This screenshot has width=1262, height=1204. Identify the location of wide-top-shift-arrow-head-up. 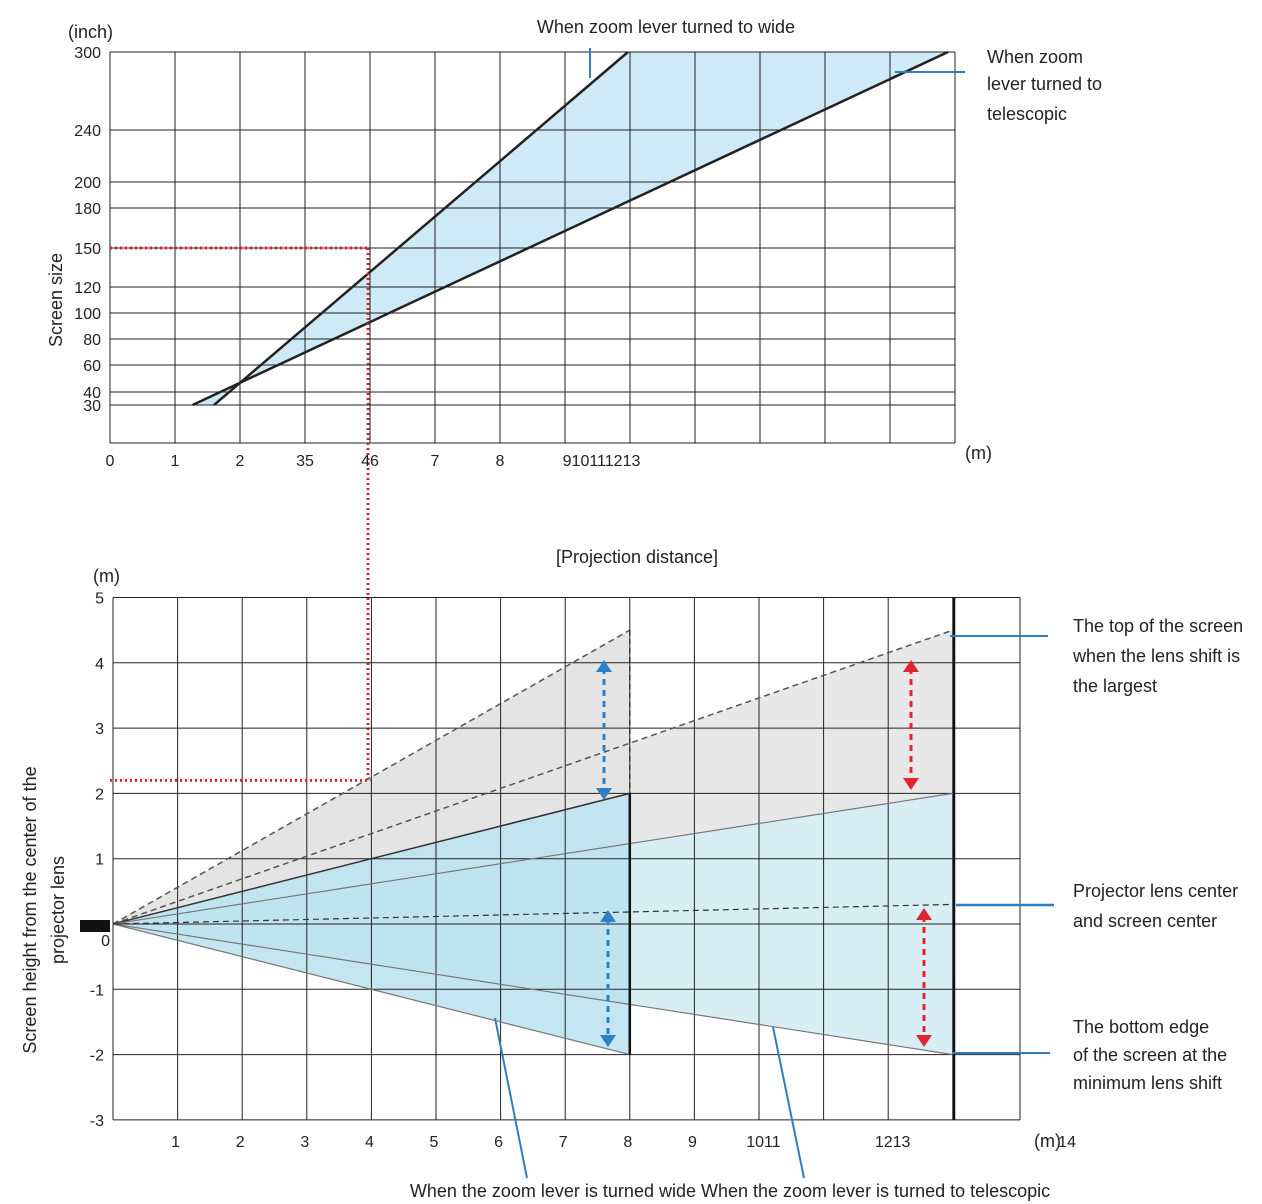
(604, 666).